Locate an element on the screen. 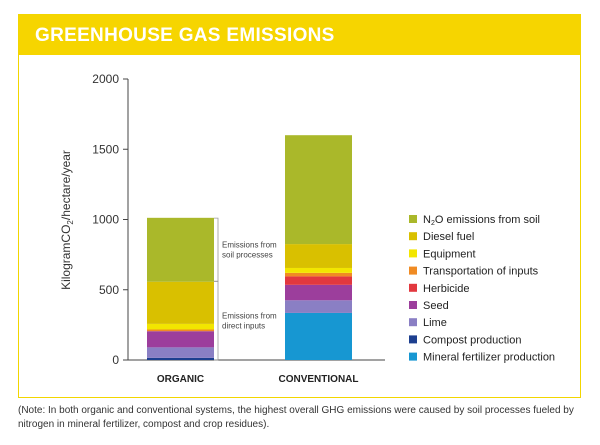 This screenshot has width=600, height=445. x-category-label: CONVENTIONAL is located at coordinates (319, 379).